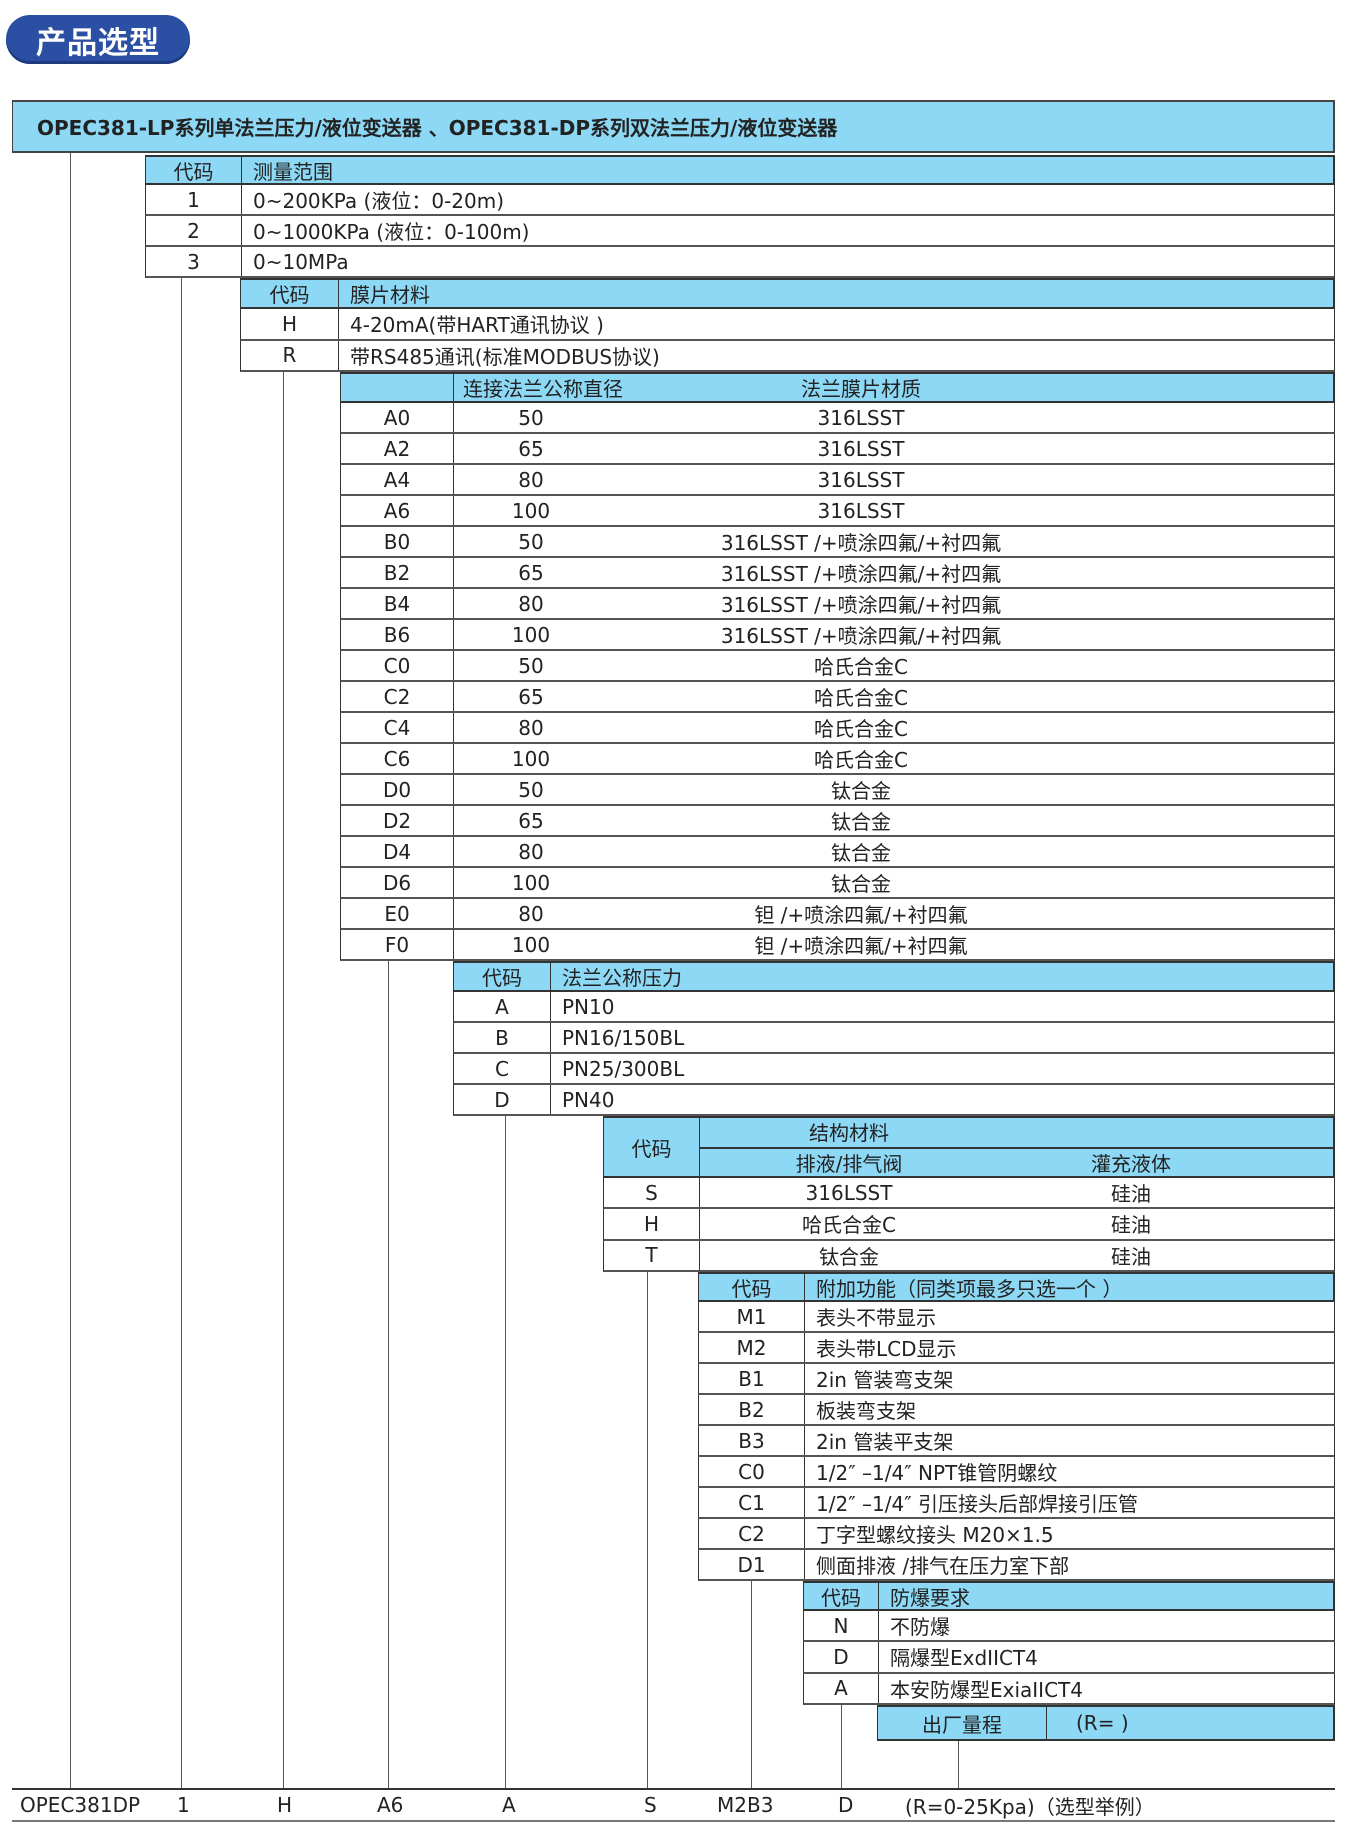  What do you see at coordinates (1016, 1148) in the screenshot?
I see `header-split` at bounding box center [1016, 1148].